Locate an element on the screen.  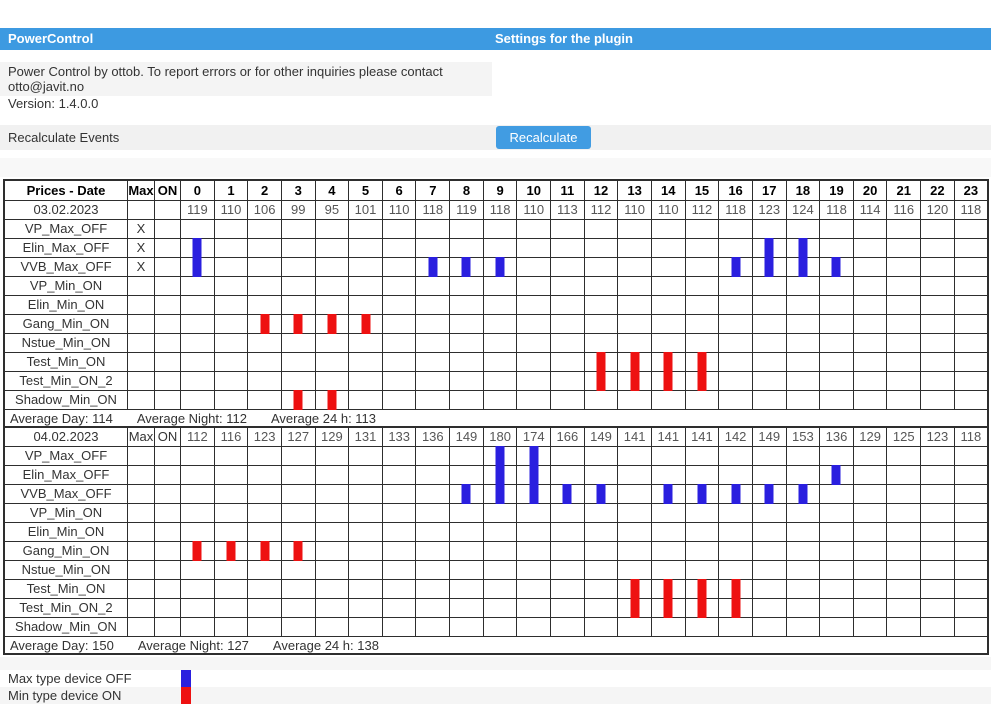
device-name: Gang_Min_ON is located at coordinates (65, 551).